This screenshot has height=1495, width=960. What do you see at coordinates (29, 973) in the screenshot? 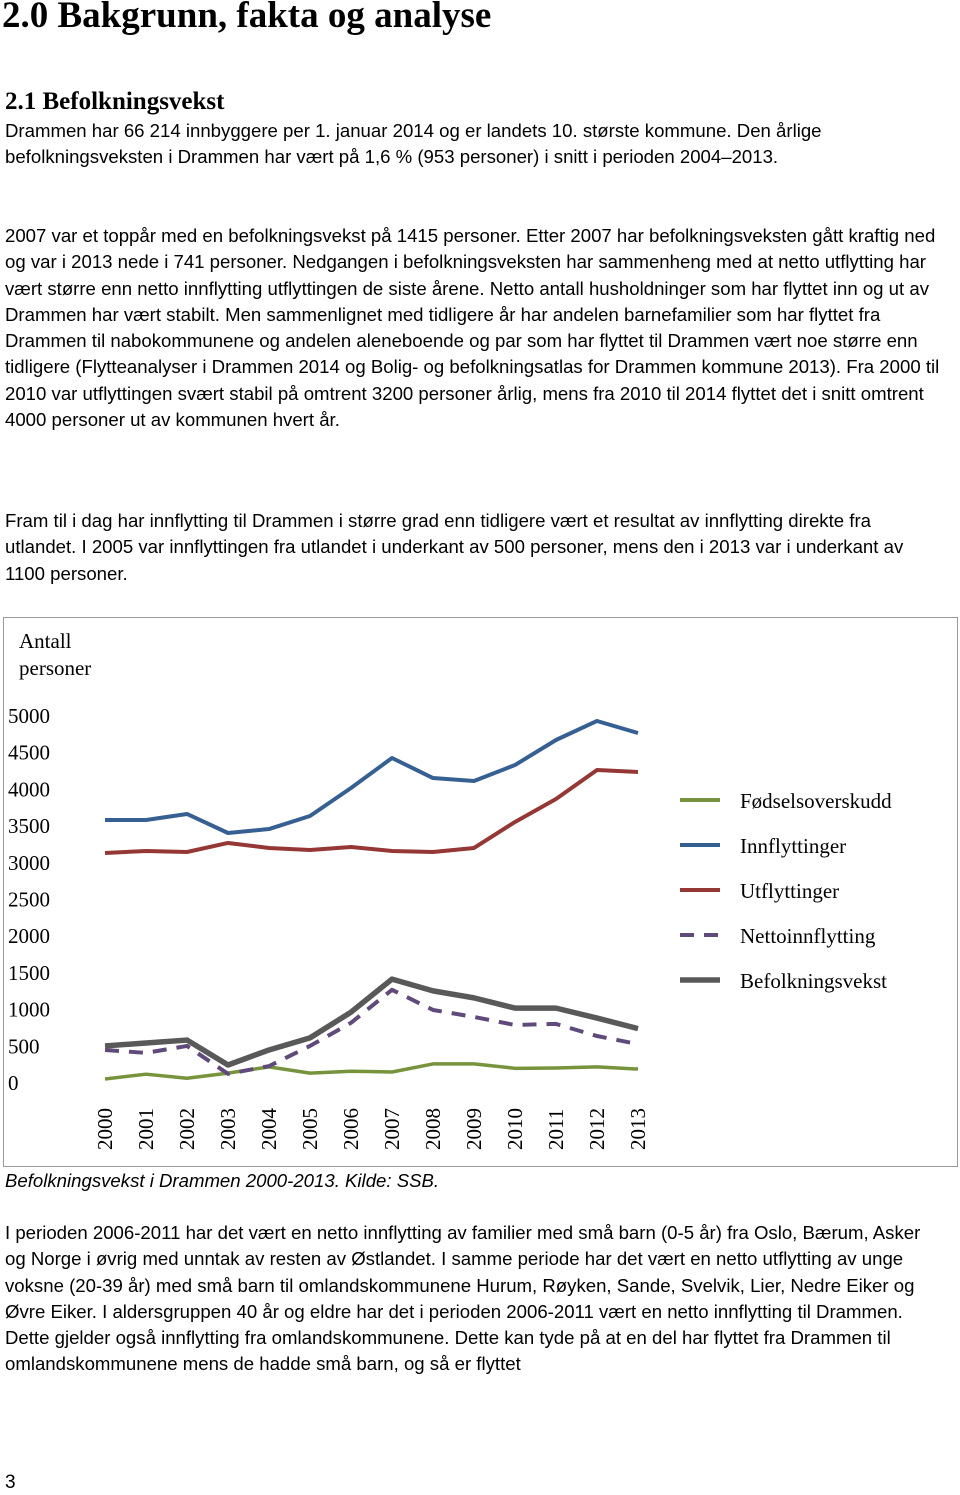
I see `y-tick-label: 1500` at bounding box center [29, 973].